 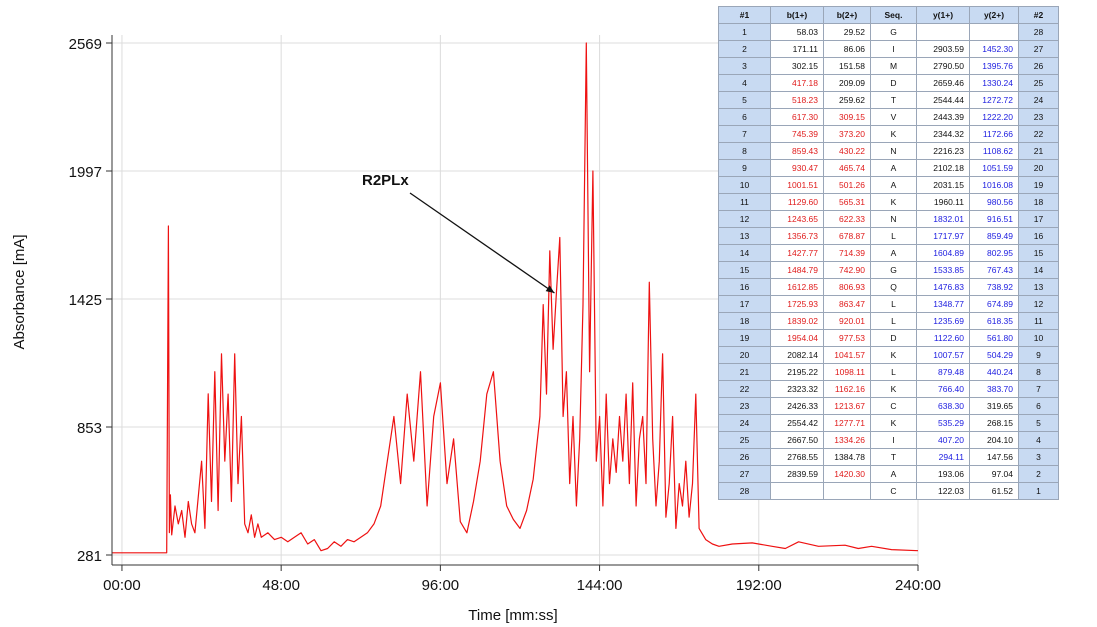 What do you see at coordinates (744, 304) in the screenshot?
I see `cell-index-1: 17` at bounding box center [744, 304].